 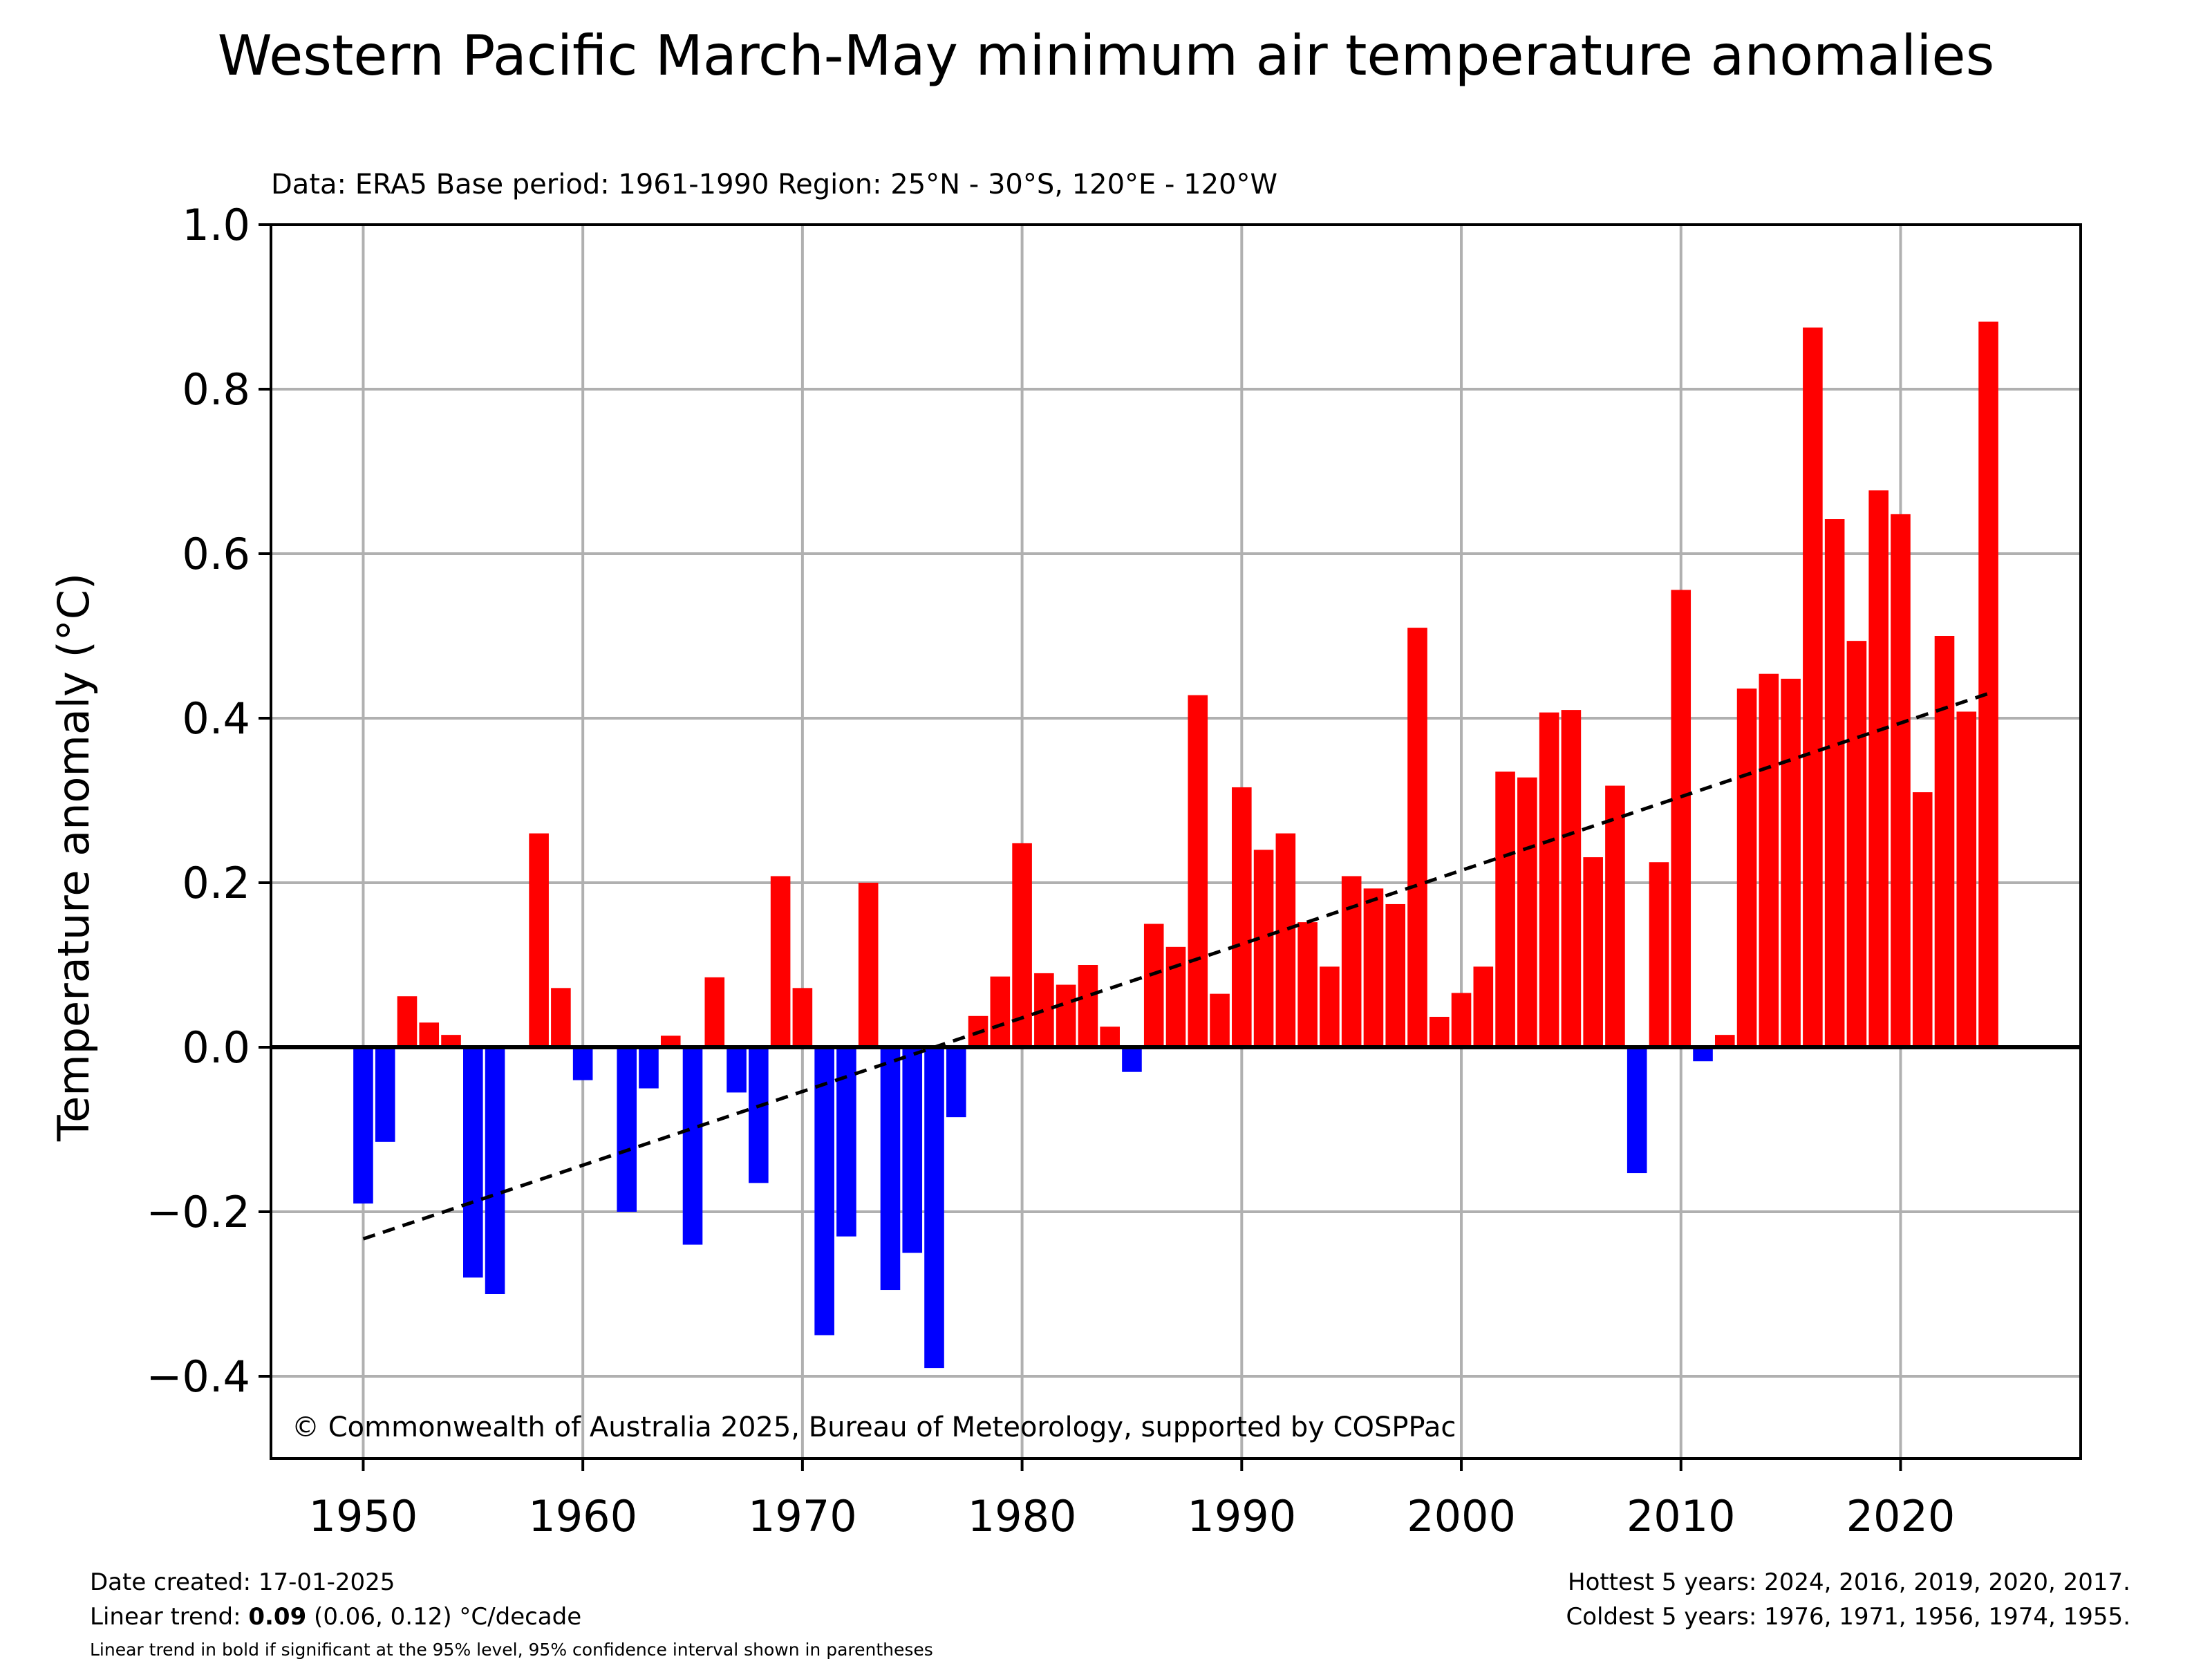 I want to click on bar-1991, so click(x=1263, y=948).